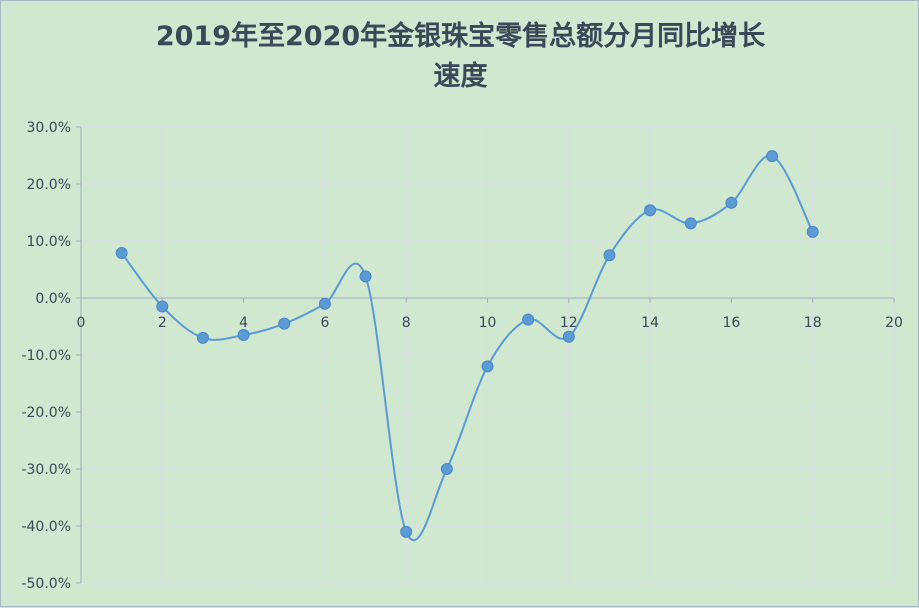  What do you see at coordinates (324, 323) in the screenshot?
I see `x-tick-label: 6` at bounding box center [324, 323].